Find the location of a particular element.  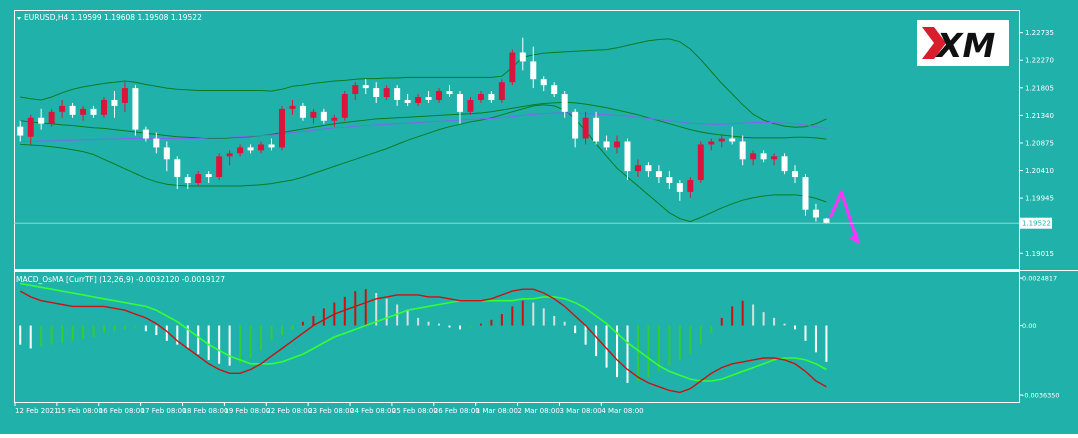

time-tick-label: 26 Feb 08:00 is located at coordinates (457, 411).